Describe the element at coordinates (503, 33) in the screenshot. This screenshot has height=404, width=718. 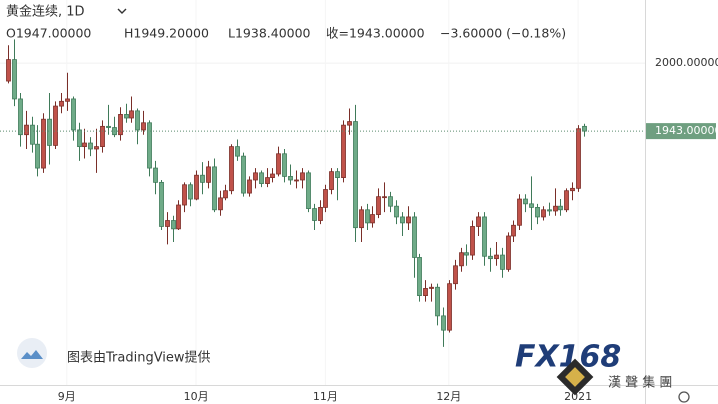
I see `legend-change: −3.60000 (−0.18%)` at that location.